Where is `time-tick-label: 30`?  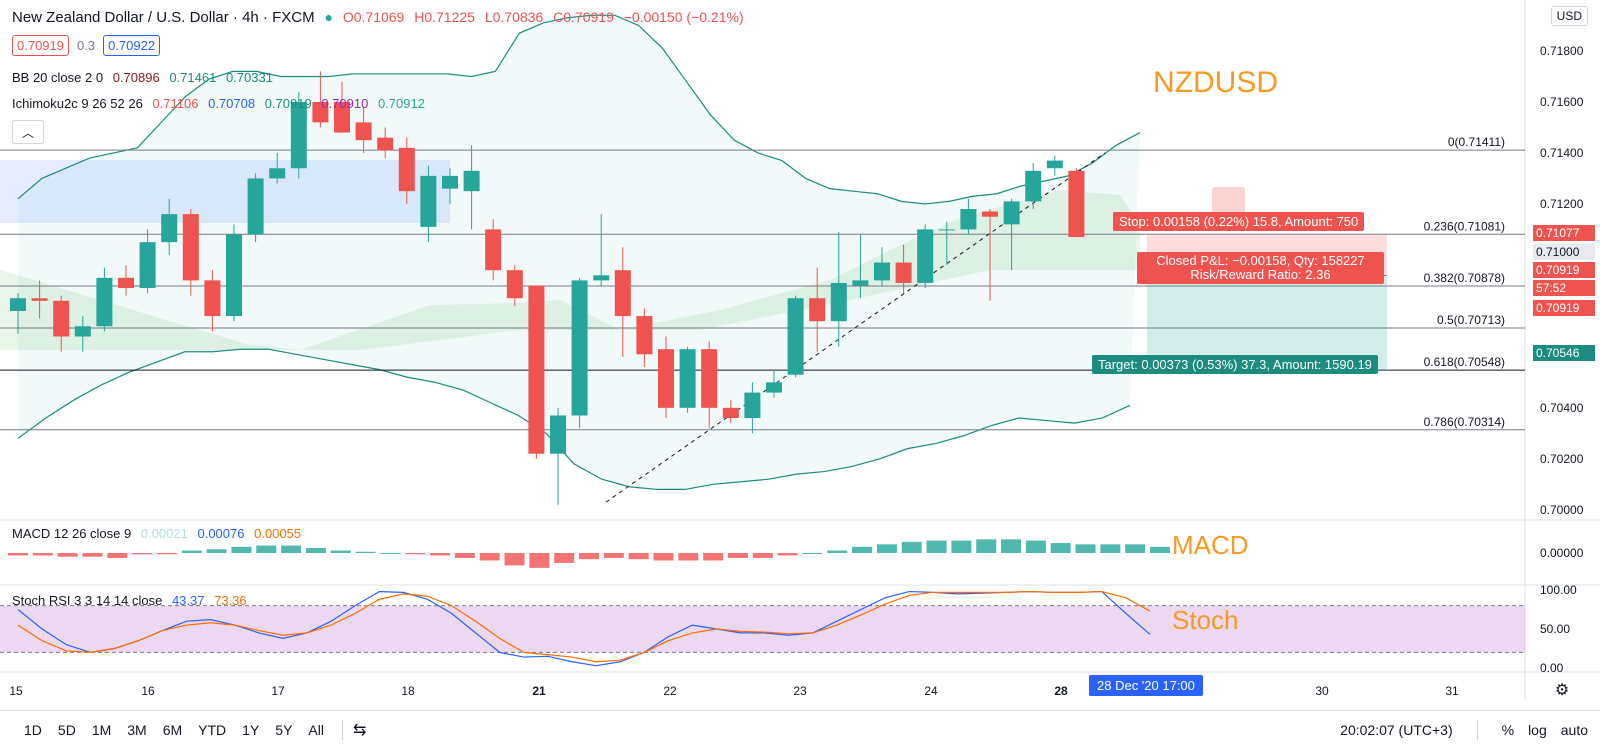
time-tick-label: 30 is located at coordinates (1322, 691).